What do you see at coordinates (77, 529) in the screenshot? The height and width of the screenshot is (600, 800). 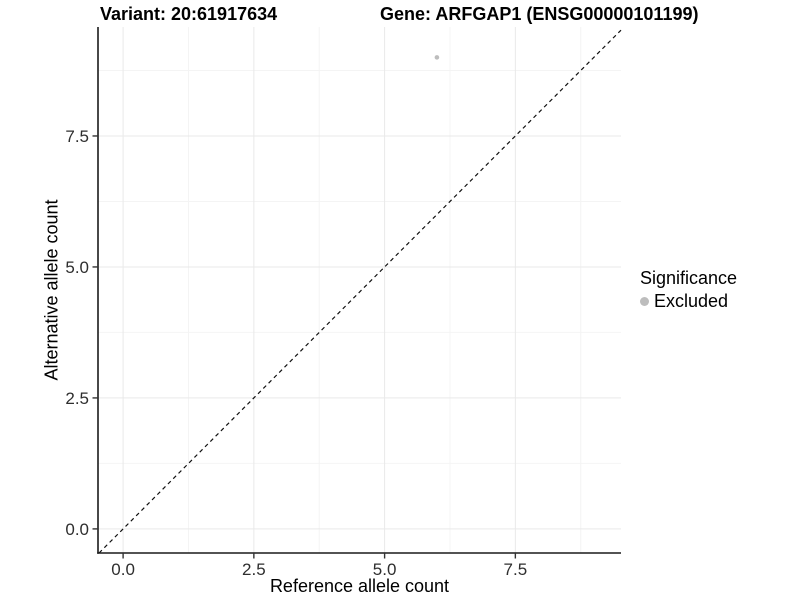 I see `y-tick-label: 0.0` at bounding box center [77, 529].